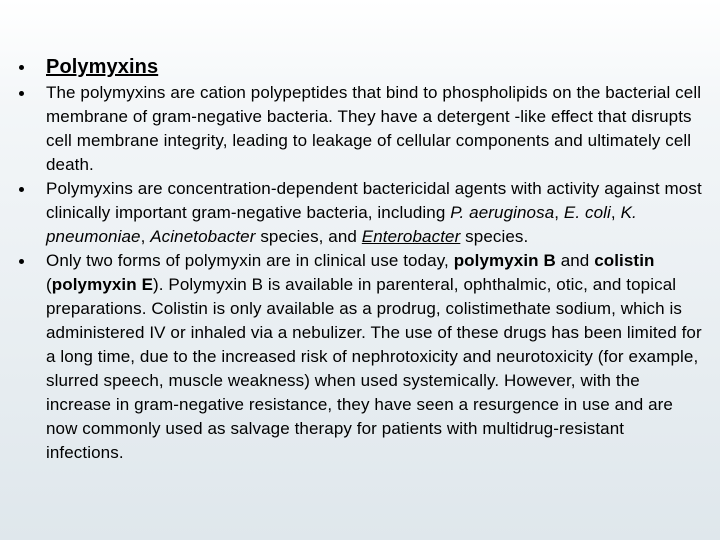 This screenshot has height=540, width=720. Describe the element at coordinates (49, 284) in the screenshot. I see `text-run: (` at that location.